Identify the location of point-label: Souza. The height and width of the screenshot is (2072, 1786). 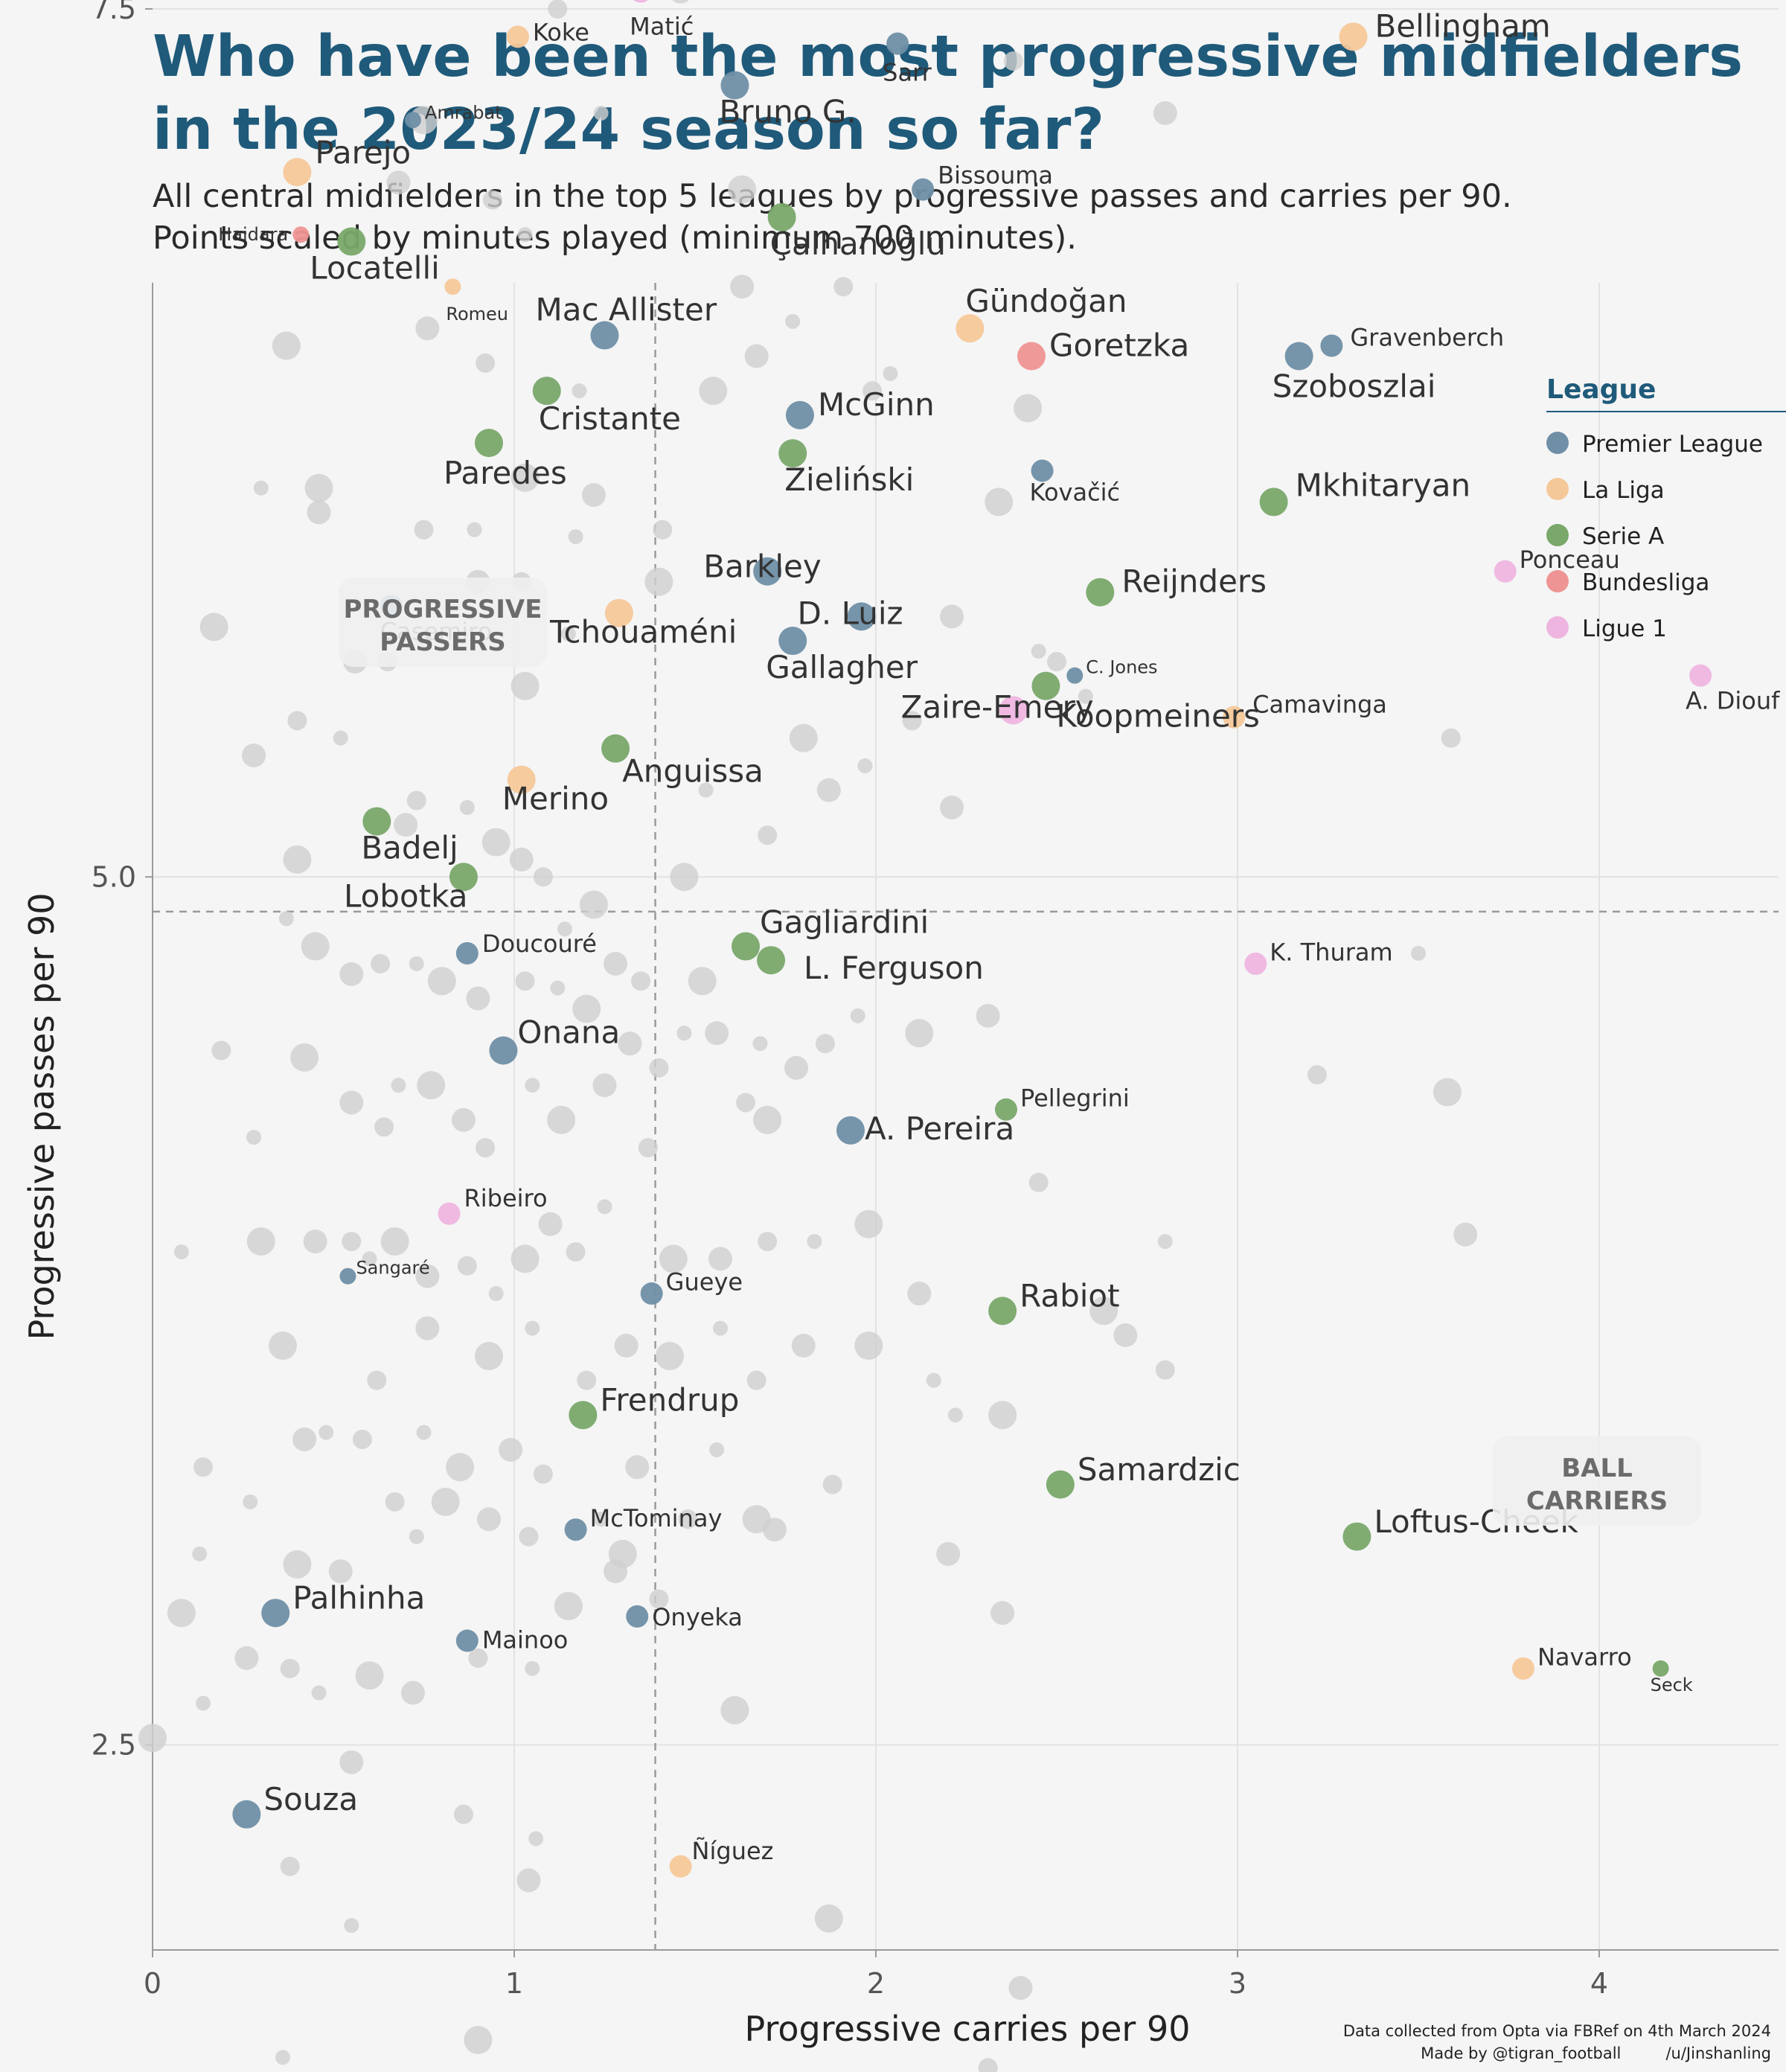
(310, 1799).